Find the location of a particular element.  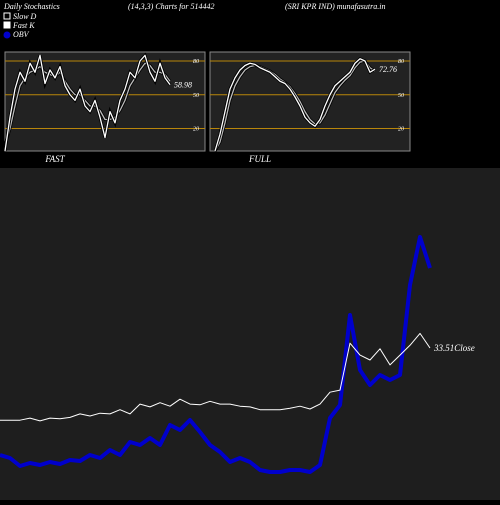

subtitle: (14,3,3) Charts for 514442 is located at coordinates (171, 6).